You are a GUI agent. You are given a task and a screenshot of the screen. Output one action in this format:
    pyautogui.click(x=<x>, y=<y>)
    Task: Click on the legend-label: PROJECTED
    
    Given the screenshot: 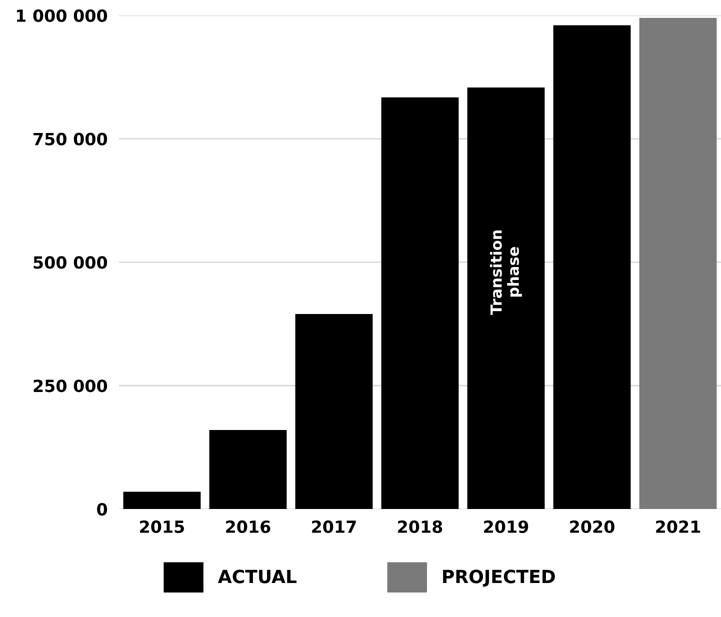 What is the action you would take?
    pyautogui.click(x=499, y=578)
    